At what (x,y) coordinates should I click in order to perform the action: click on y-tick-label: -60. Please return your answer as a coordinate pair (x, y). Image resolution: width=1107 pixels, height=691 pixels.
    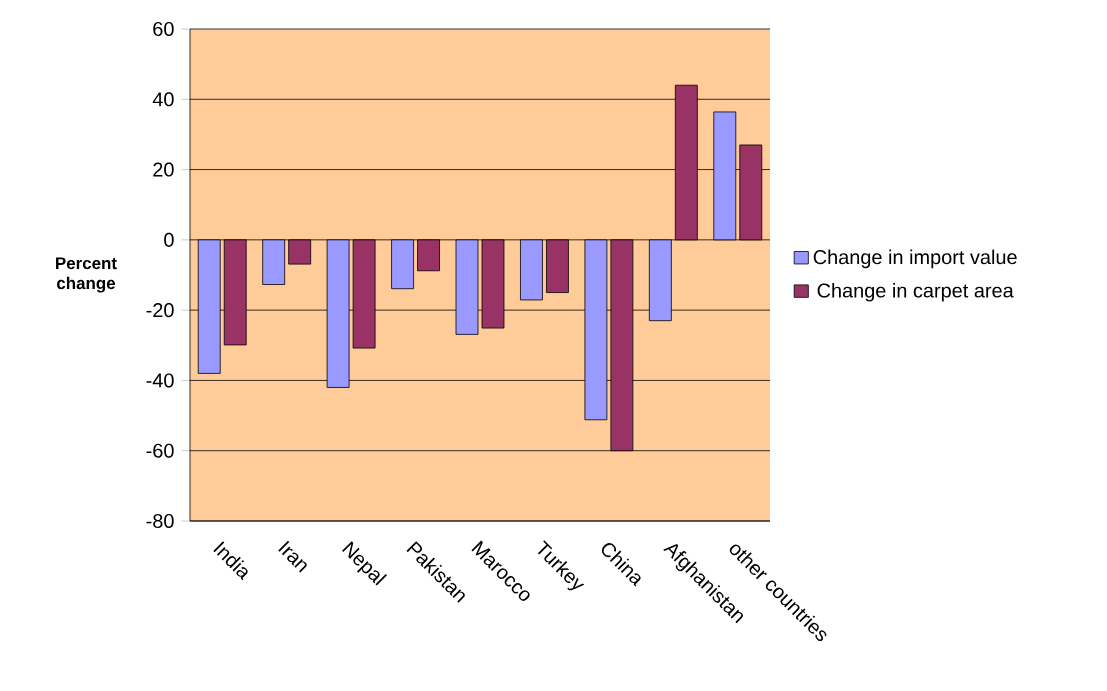
    Looking at the image, I should click on (160, 450).